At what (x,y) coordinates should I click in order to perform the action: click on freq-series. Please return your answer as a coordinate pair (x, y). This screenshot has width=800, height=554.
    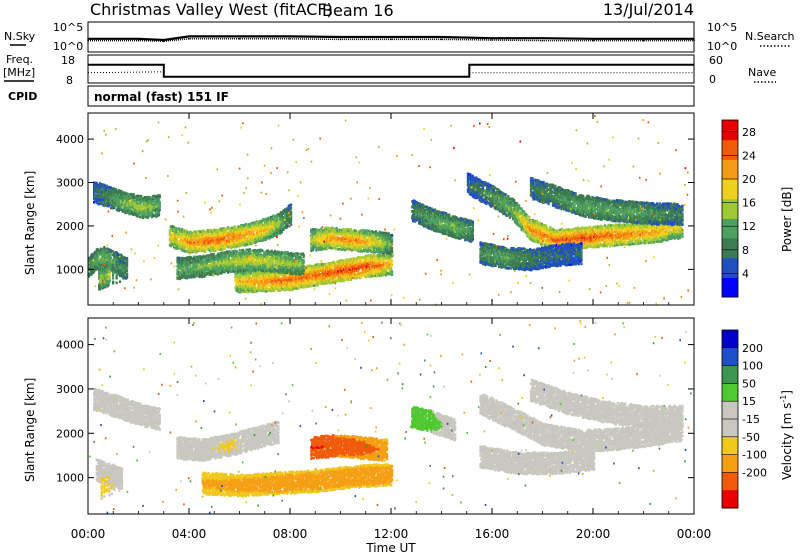
    Looking at the image, I should click on (391, 70).